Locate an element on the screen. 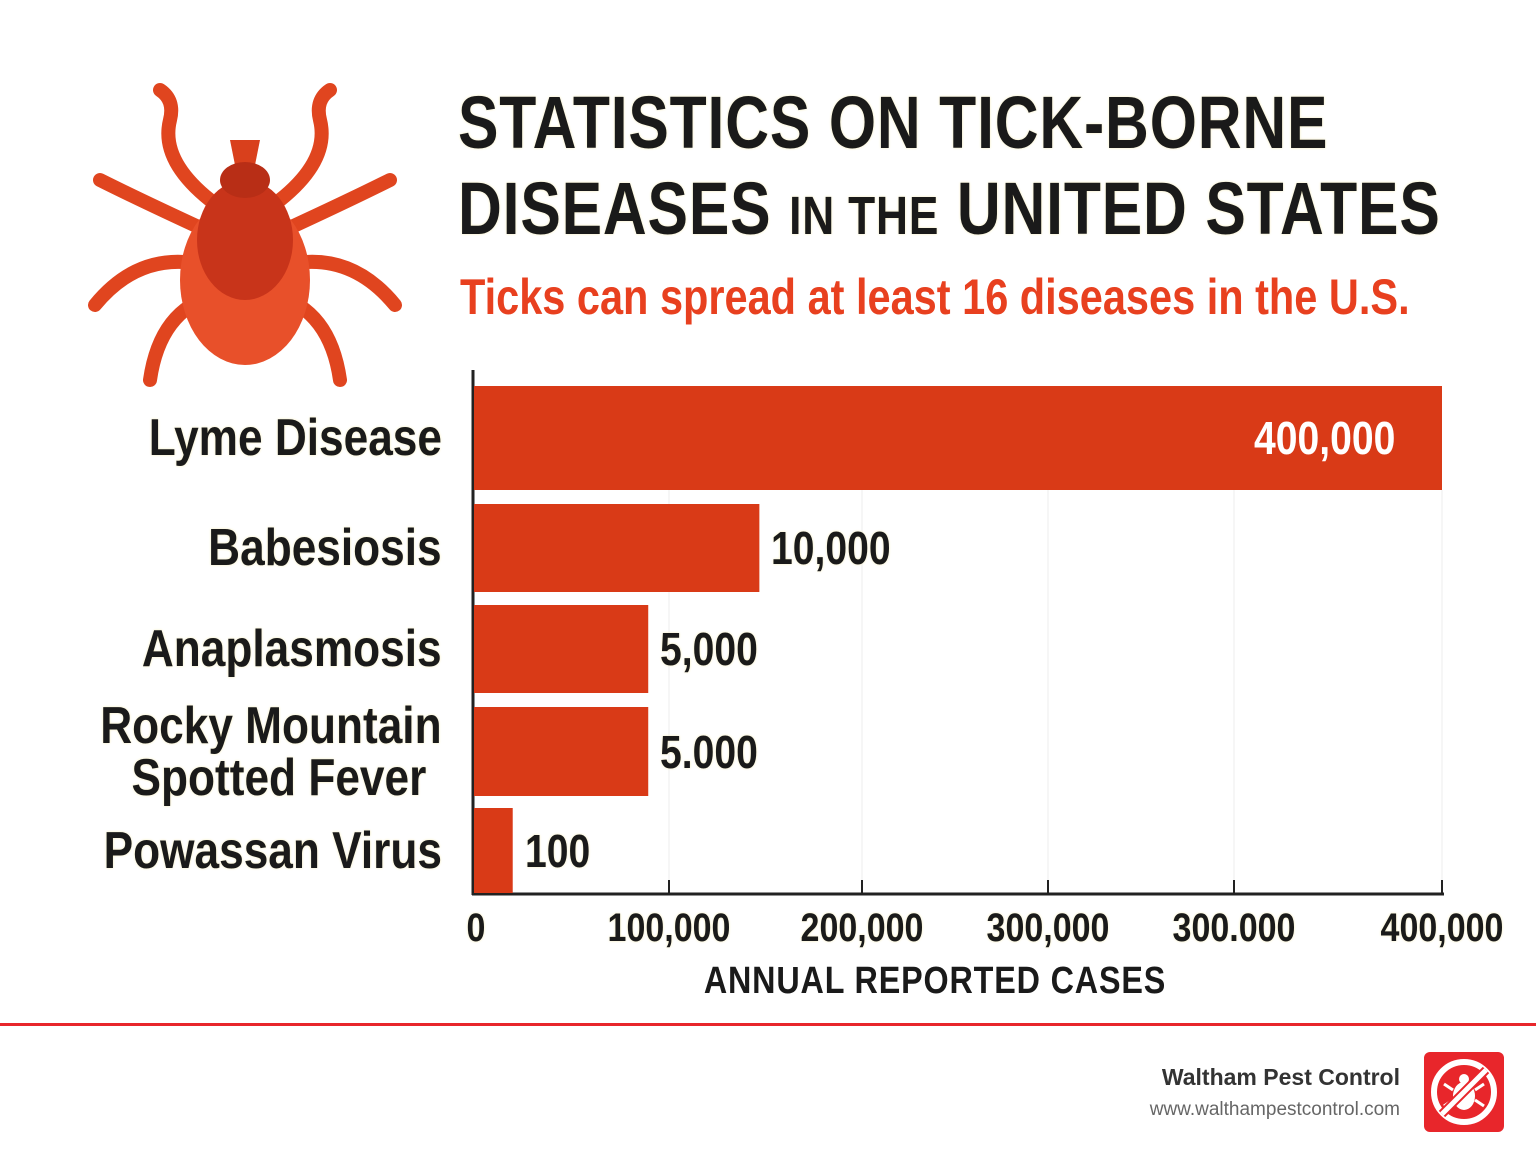 The width and height of the screenshot is (1536, 1154). category-label-line: Lyme Disease is located at coordinates (295, 438).